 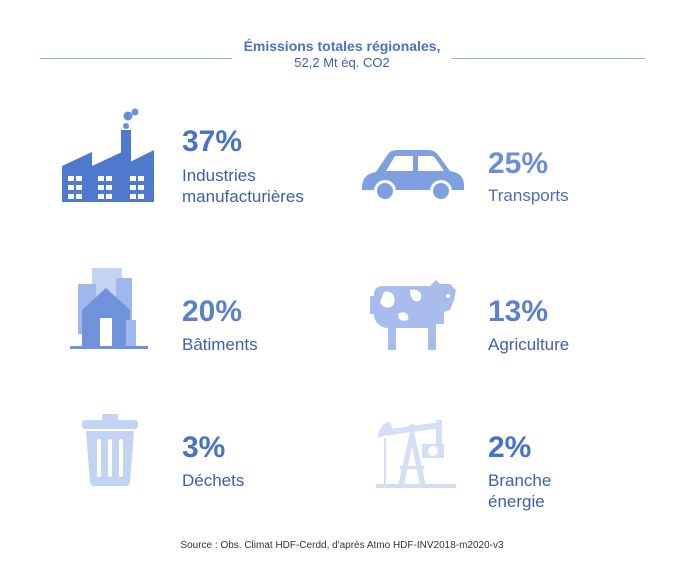 What do you see at coordinates (416, 450) in the screenshot?
I see `oil-pump-icon` at bounding box center [416, 450].